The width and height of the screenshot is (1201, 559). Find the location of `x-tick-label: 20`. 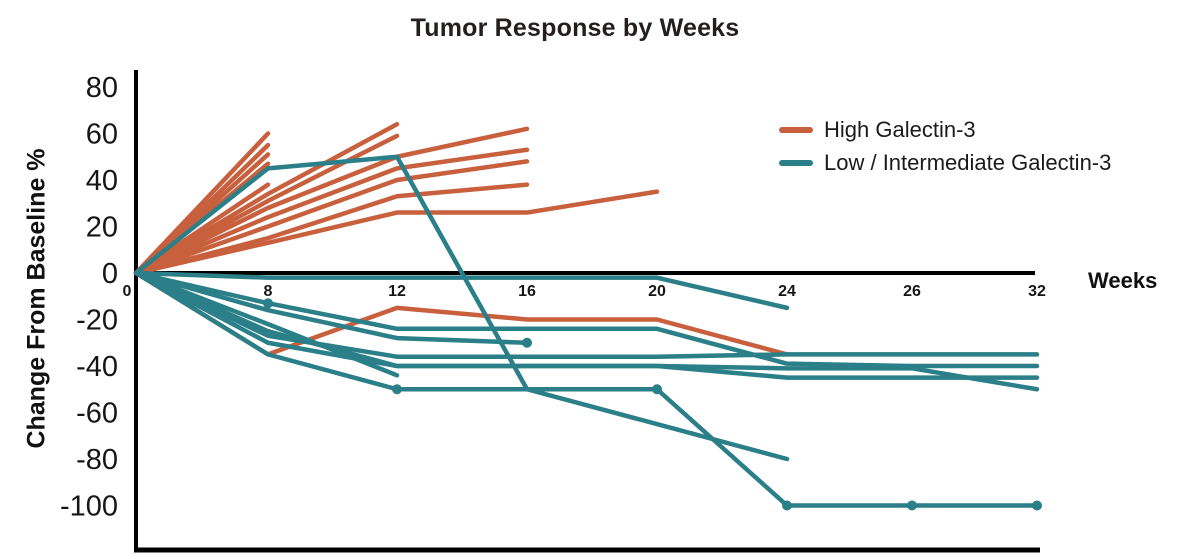

x-tick-label: 20 is located at coordinates (657, 291).